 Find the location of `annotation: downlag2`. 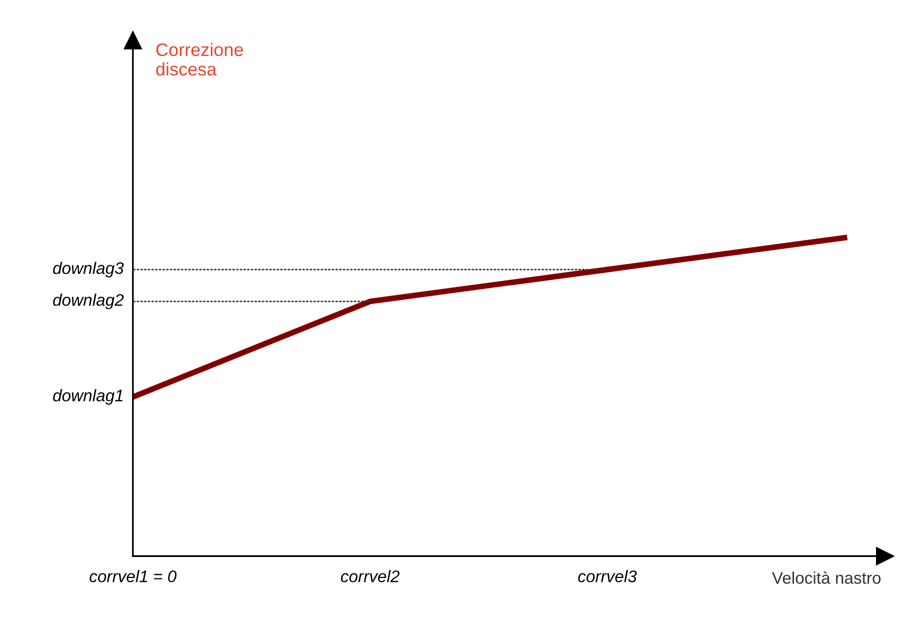

annotation: downlag2 is located at coordinates (88, 302).